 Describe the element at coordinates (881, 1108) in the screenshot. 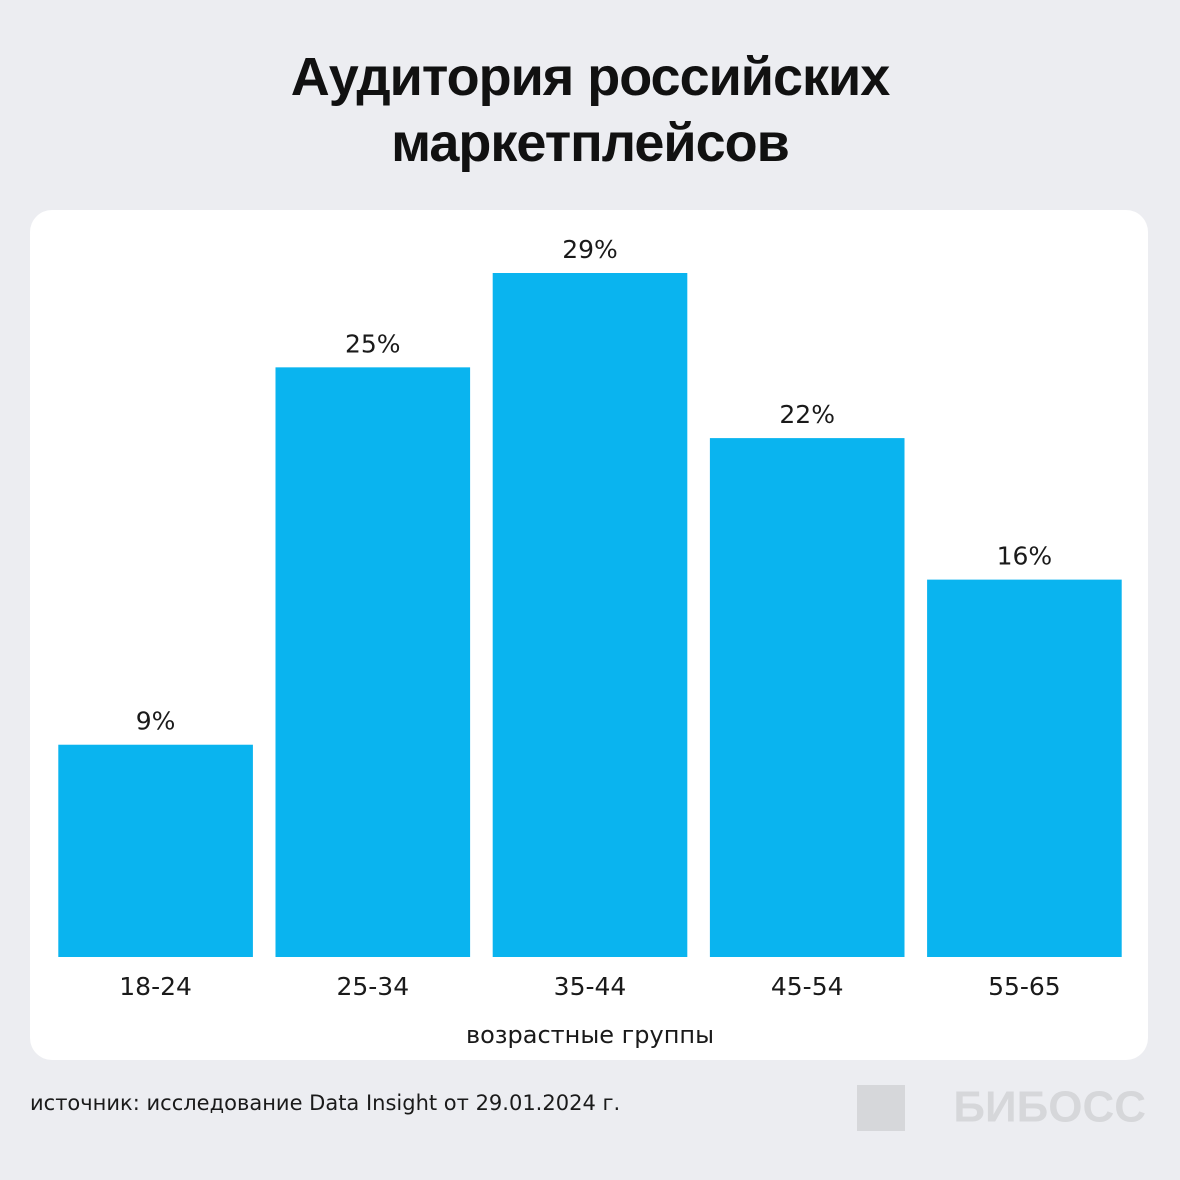

I see `logo-icon` at that location.